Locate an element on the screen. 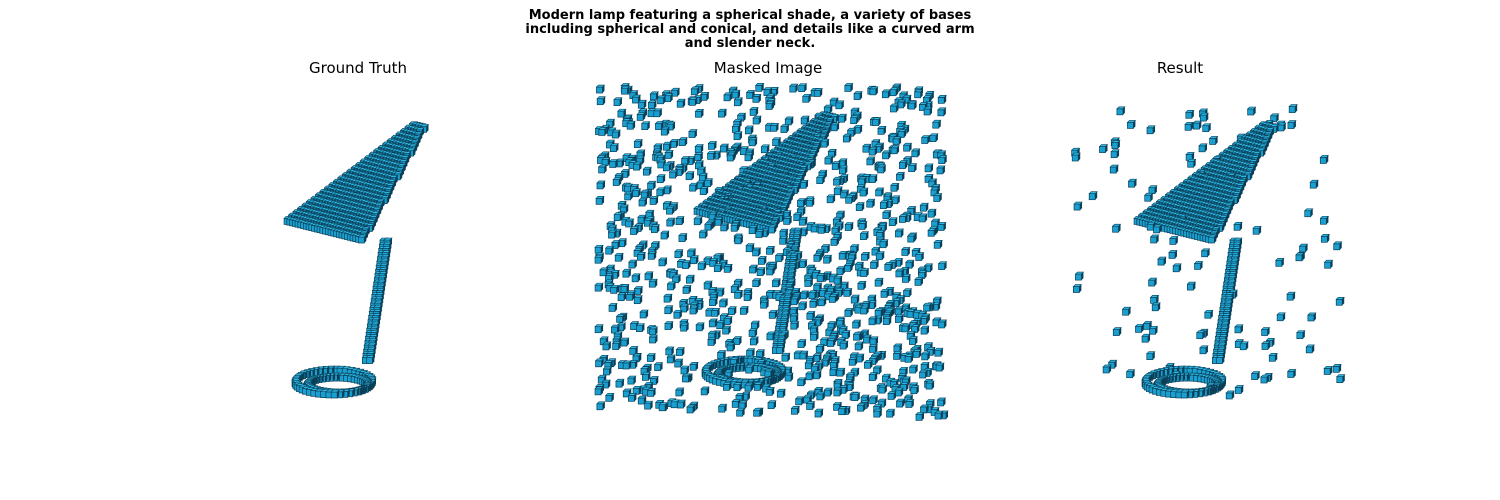 The width and height of the screenshot is (1500, 500). result-voxel-plot is located at coordinates (1208, 252).